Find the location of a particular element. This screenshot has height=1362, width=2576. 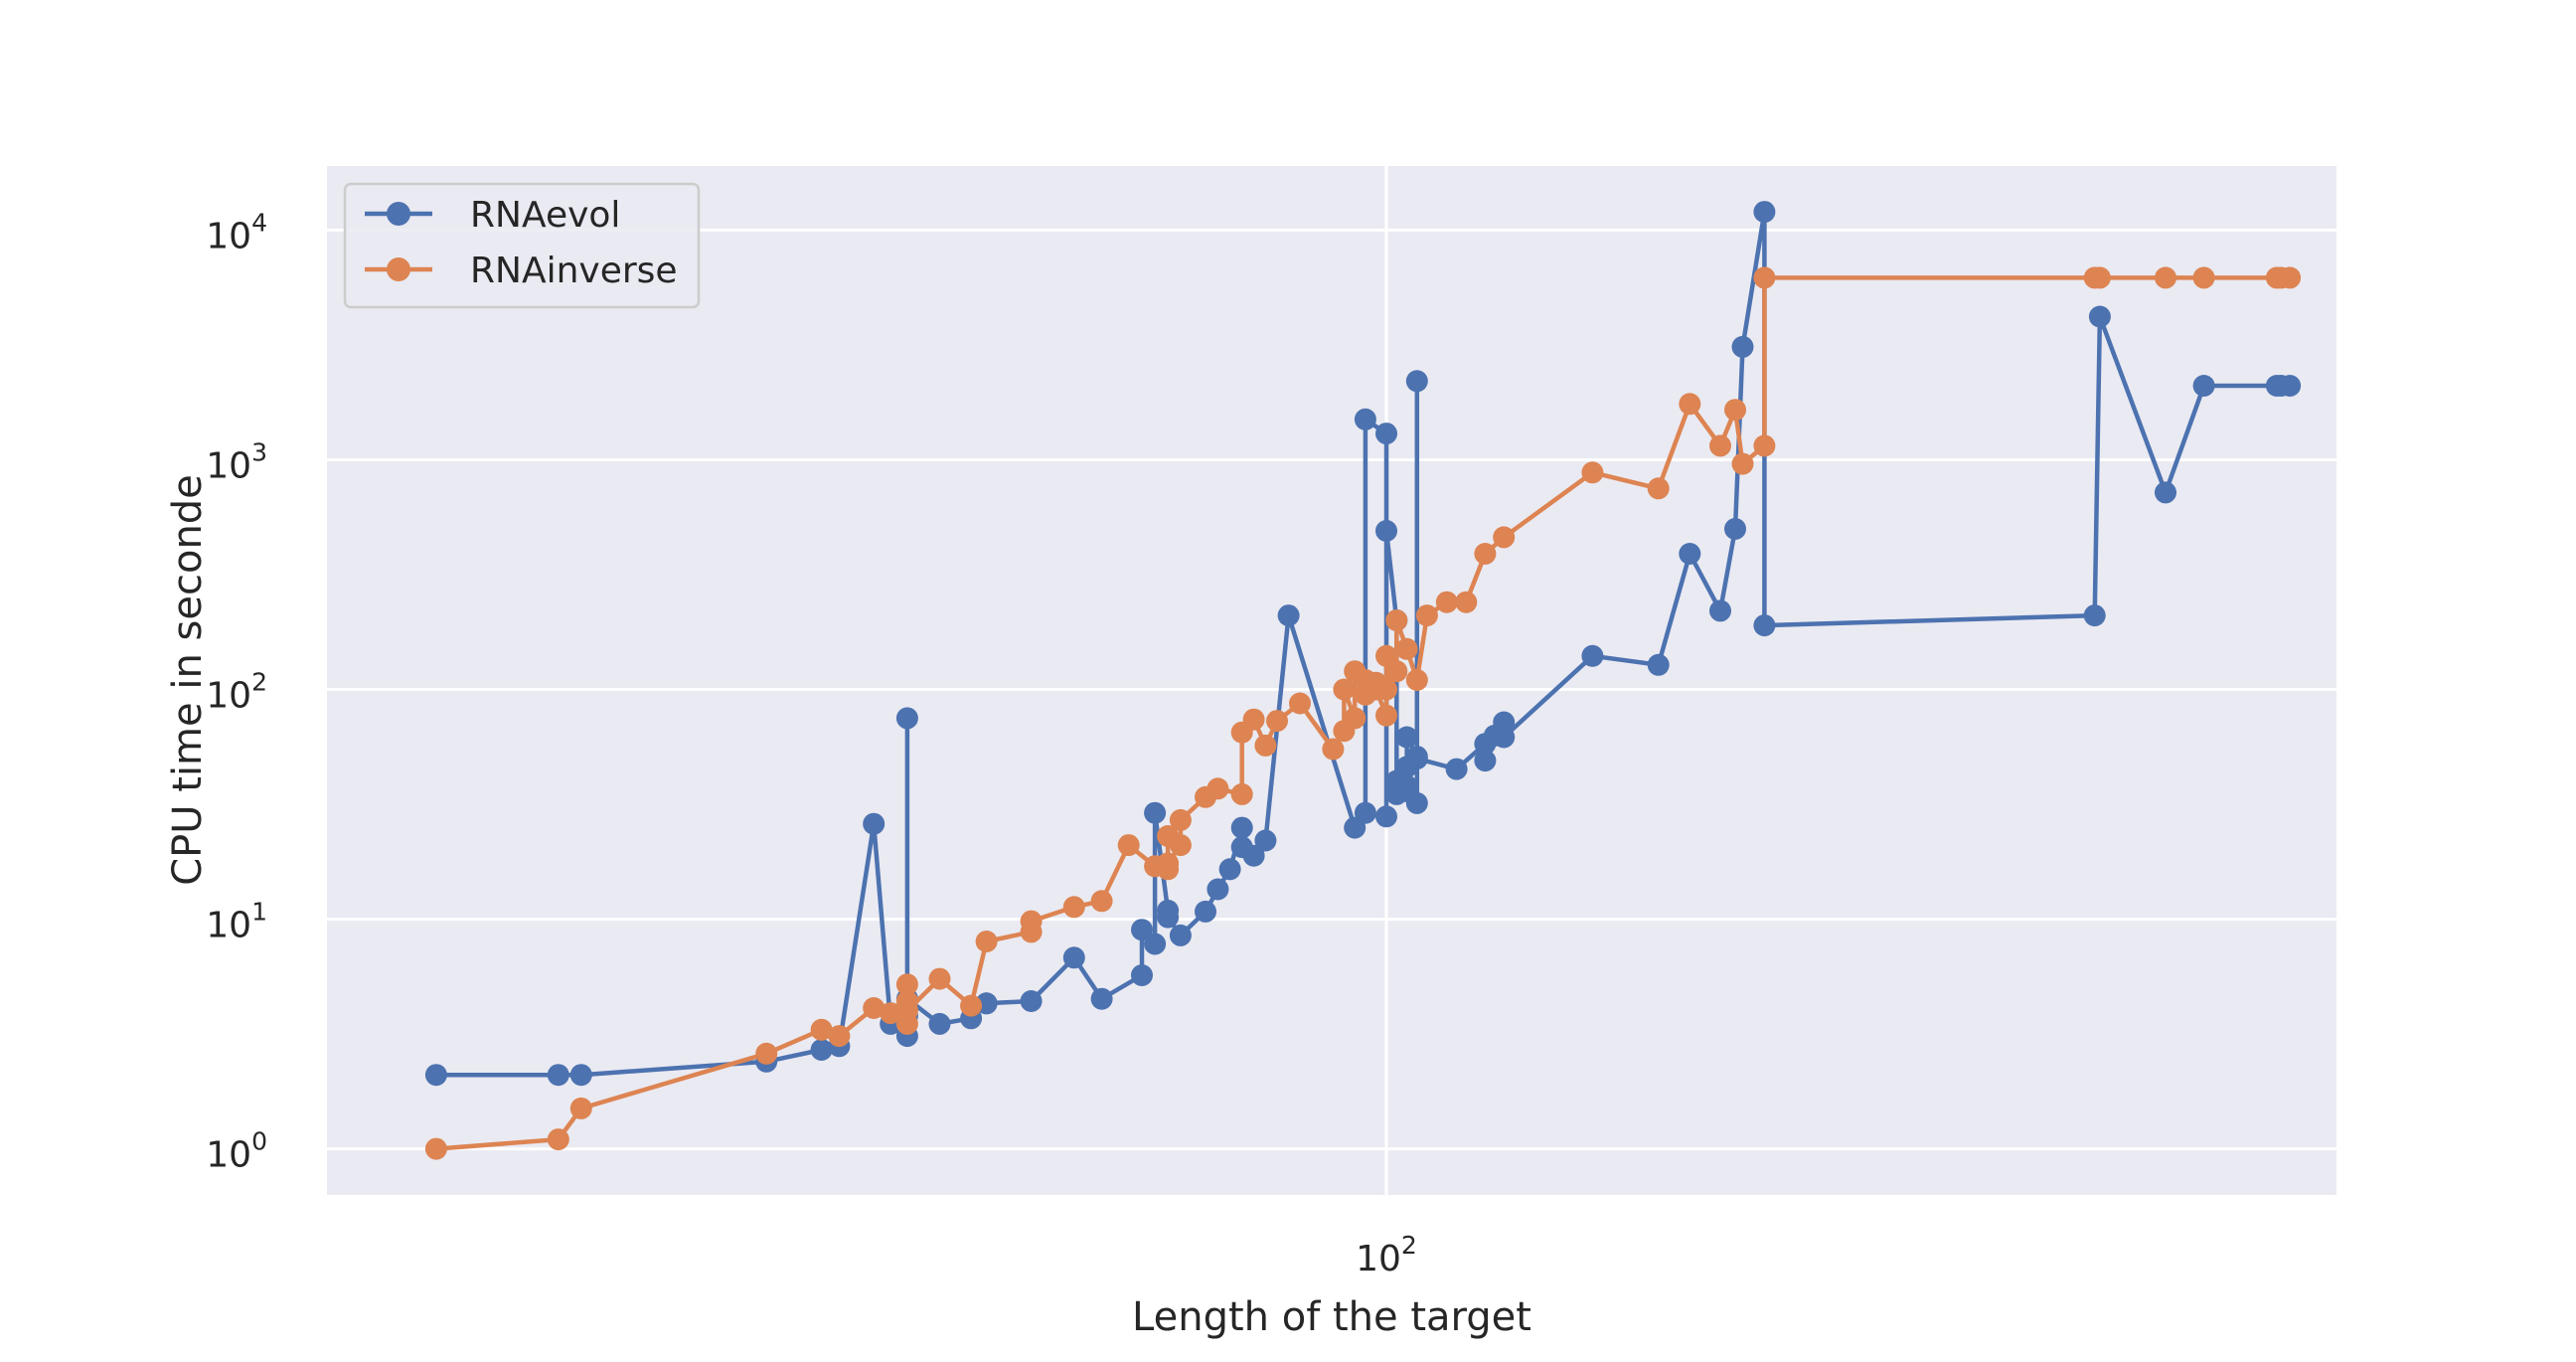

y-tick-label: 10⁰ is located at coordinates (236, 1152).